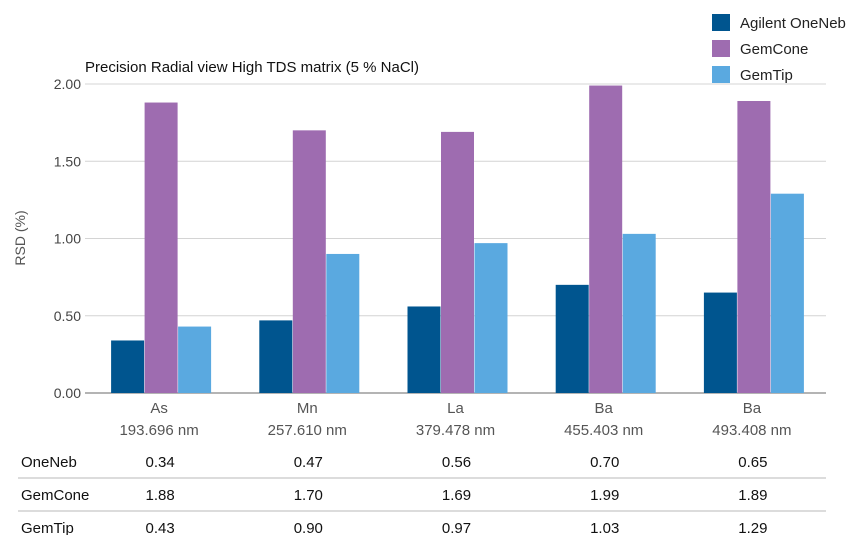 This screenshot has height=535, width=863. Describe the element at coordinates (159, 527) in the screenshot. I see `table-cell: 0.43` at that location.